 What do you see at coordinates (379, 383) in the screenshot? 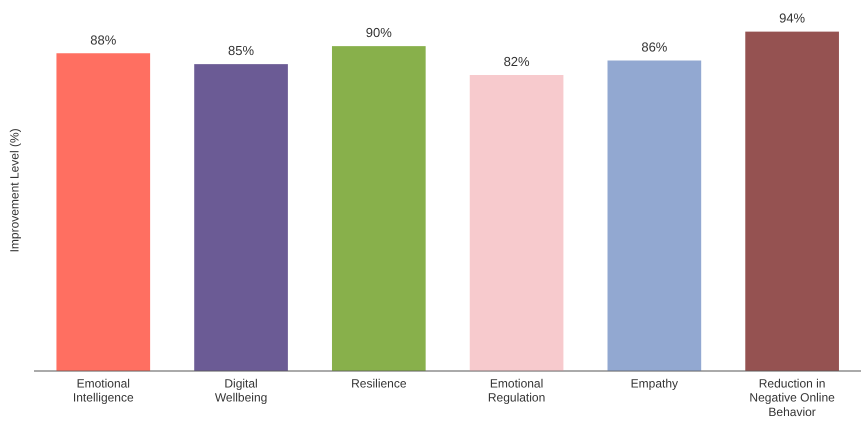
I see `x-tick-label: Resilience` at bounding box center [379, 383].